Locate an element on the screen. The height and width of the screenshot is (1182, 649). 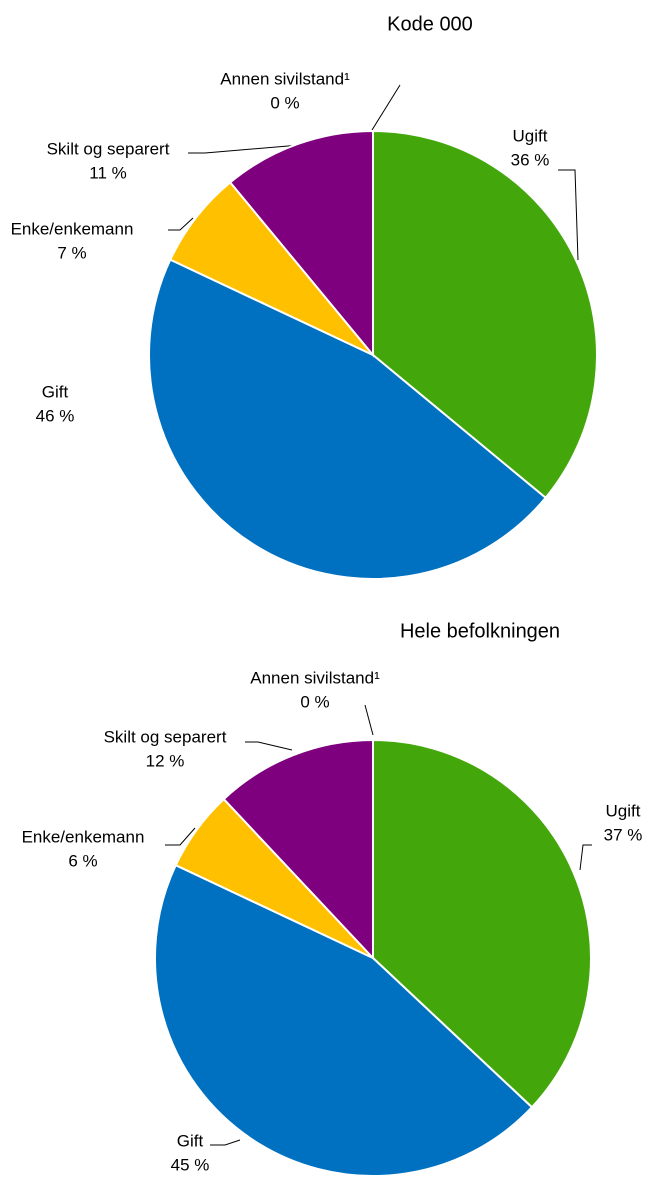
slice-value-label: 11 % is located at coordinates (108, 172).